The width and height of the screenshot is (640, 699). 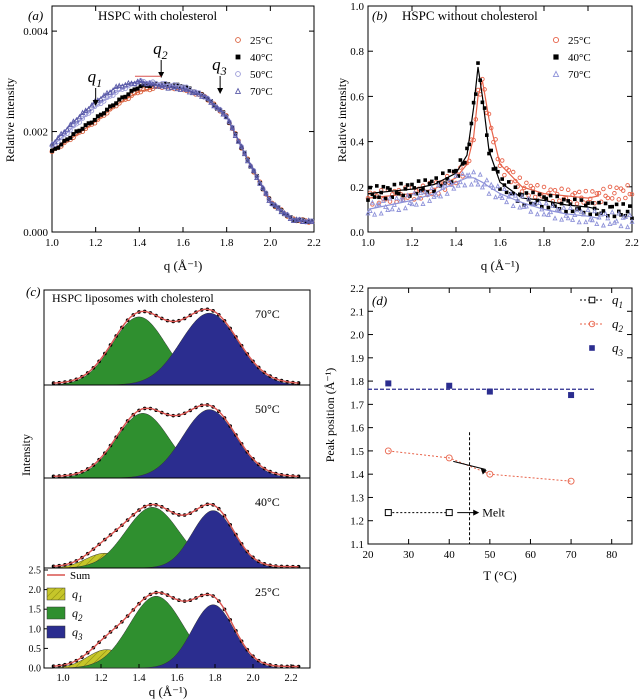 What do you see at coordinates (572, 555) in the screenshot?
I see `x-tick-label: 70` at bounding box center [572, 555].